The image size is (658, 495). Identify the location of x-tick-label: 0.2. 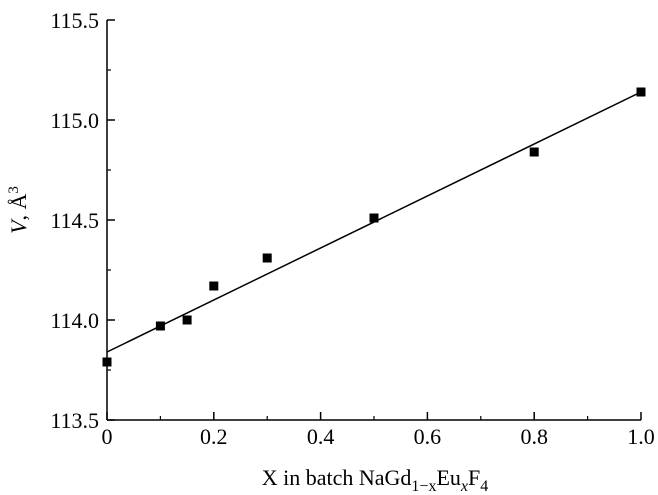
(214, 436).